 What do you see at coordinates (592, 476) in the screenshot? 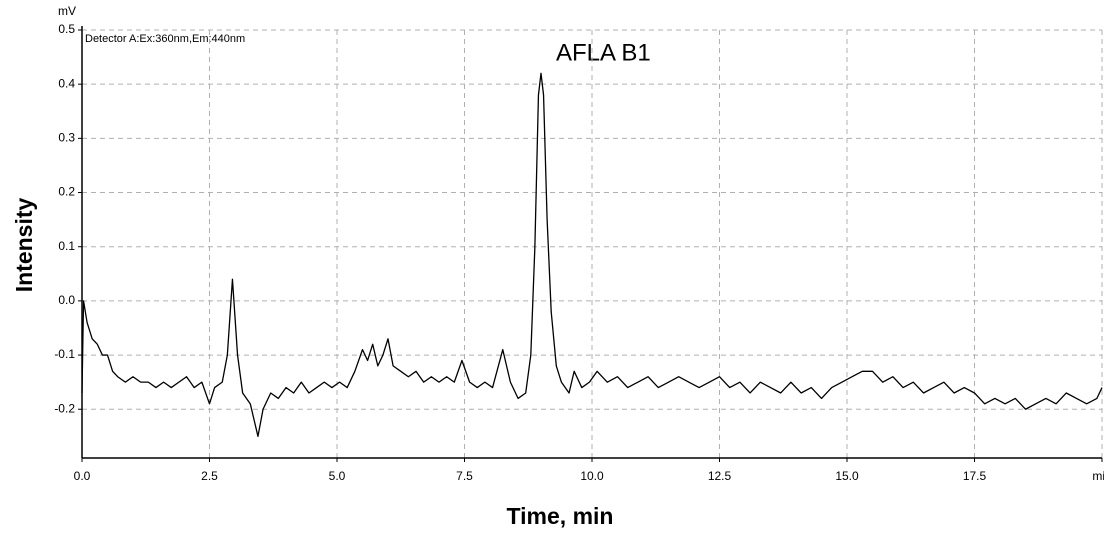
I see `x-tick-label: 10.0` at bounding box center [592, 476].